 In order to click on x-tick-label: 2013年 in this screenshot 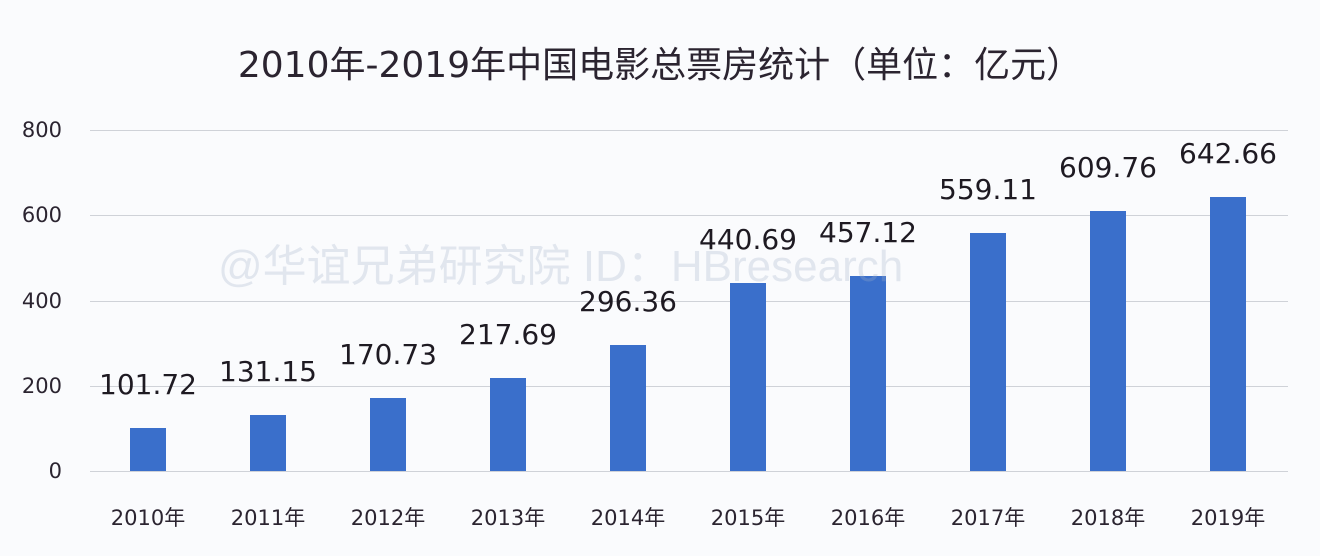, I will do `click(508, 518)`.